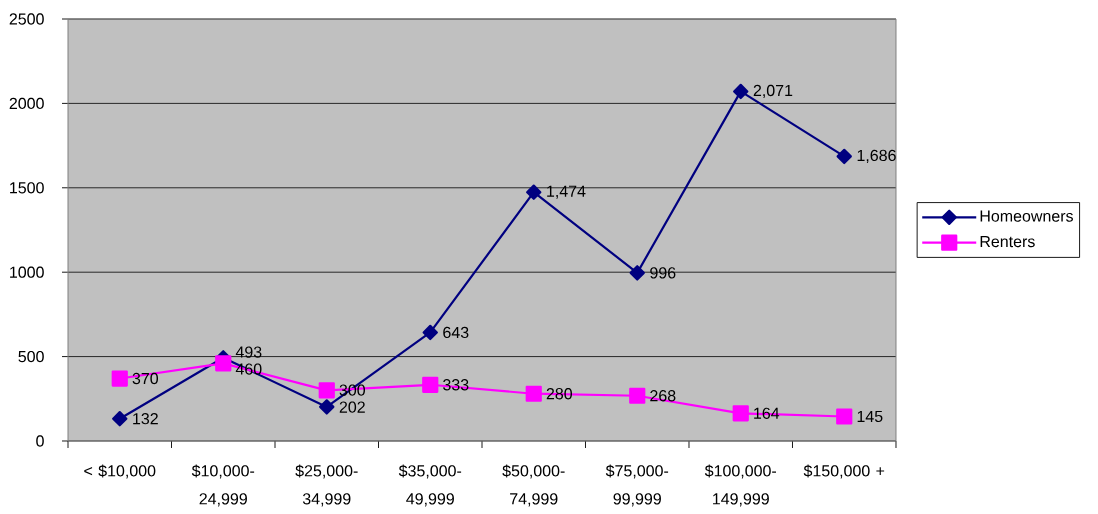 Image resolution: width=1098 pixels, height=514 pixels. I want to click on data-label: 132, so click(145, 419).